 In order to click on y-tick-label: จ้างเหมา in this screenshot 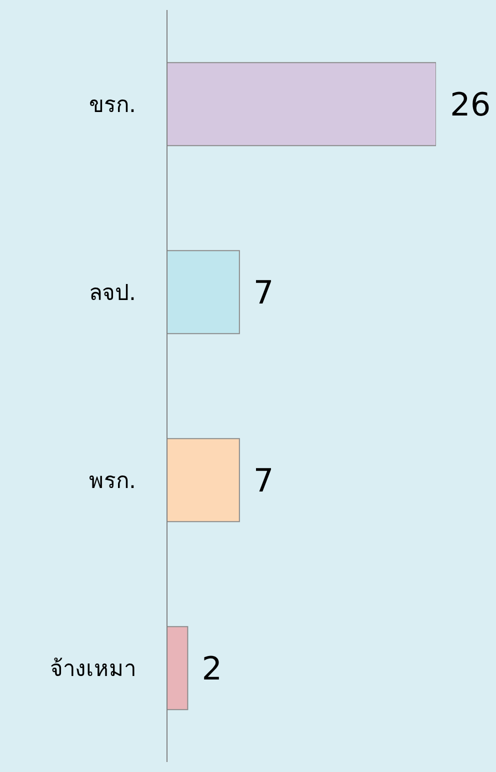, I will do `click(93, 669)`.